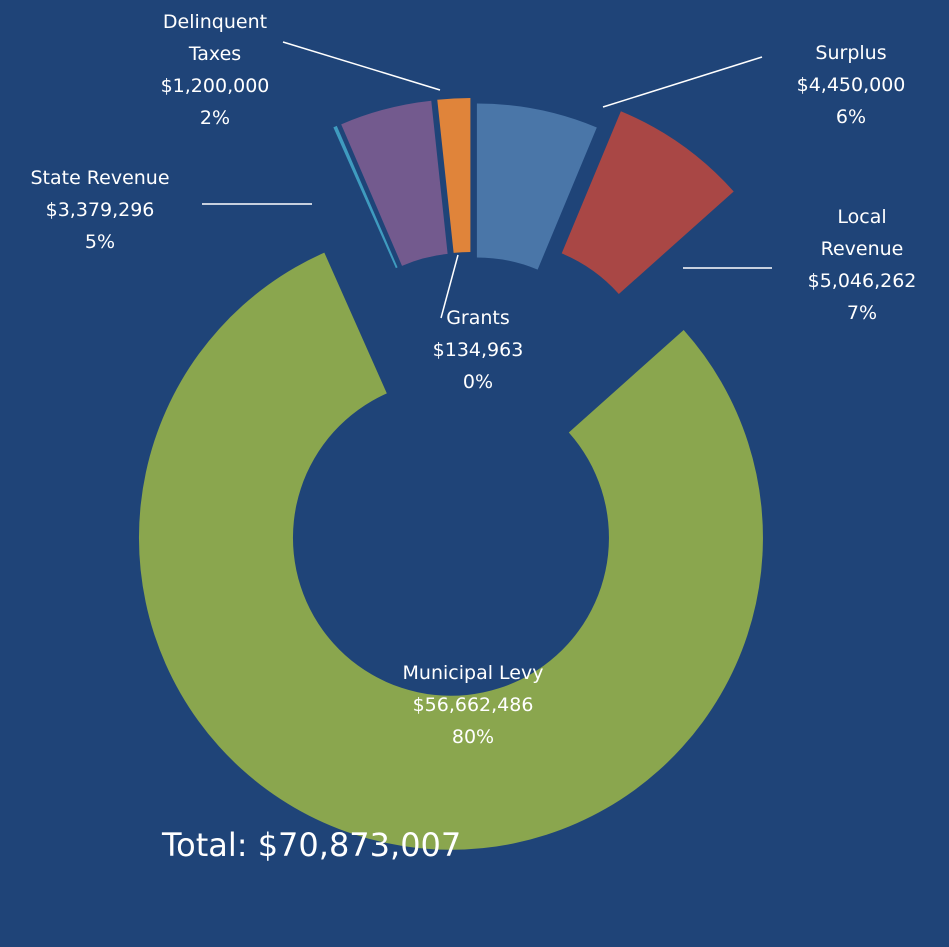 Image resolution: width=949 pixels, height=947 pixels. I want to click on value-label: $4,450,000, so click(851, 85).